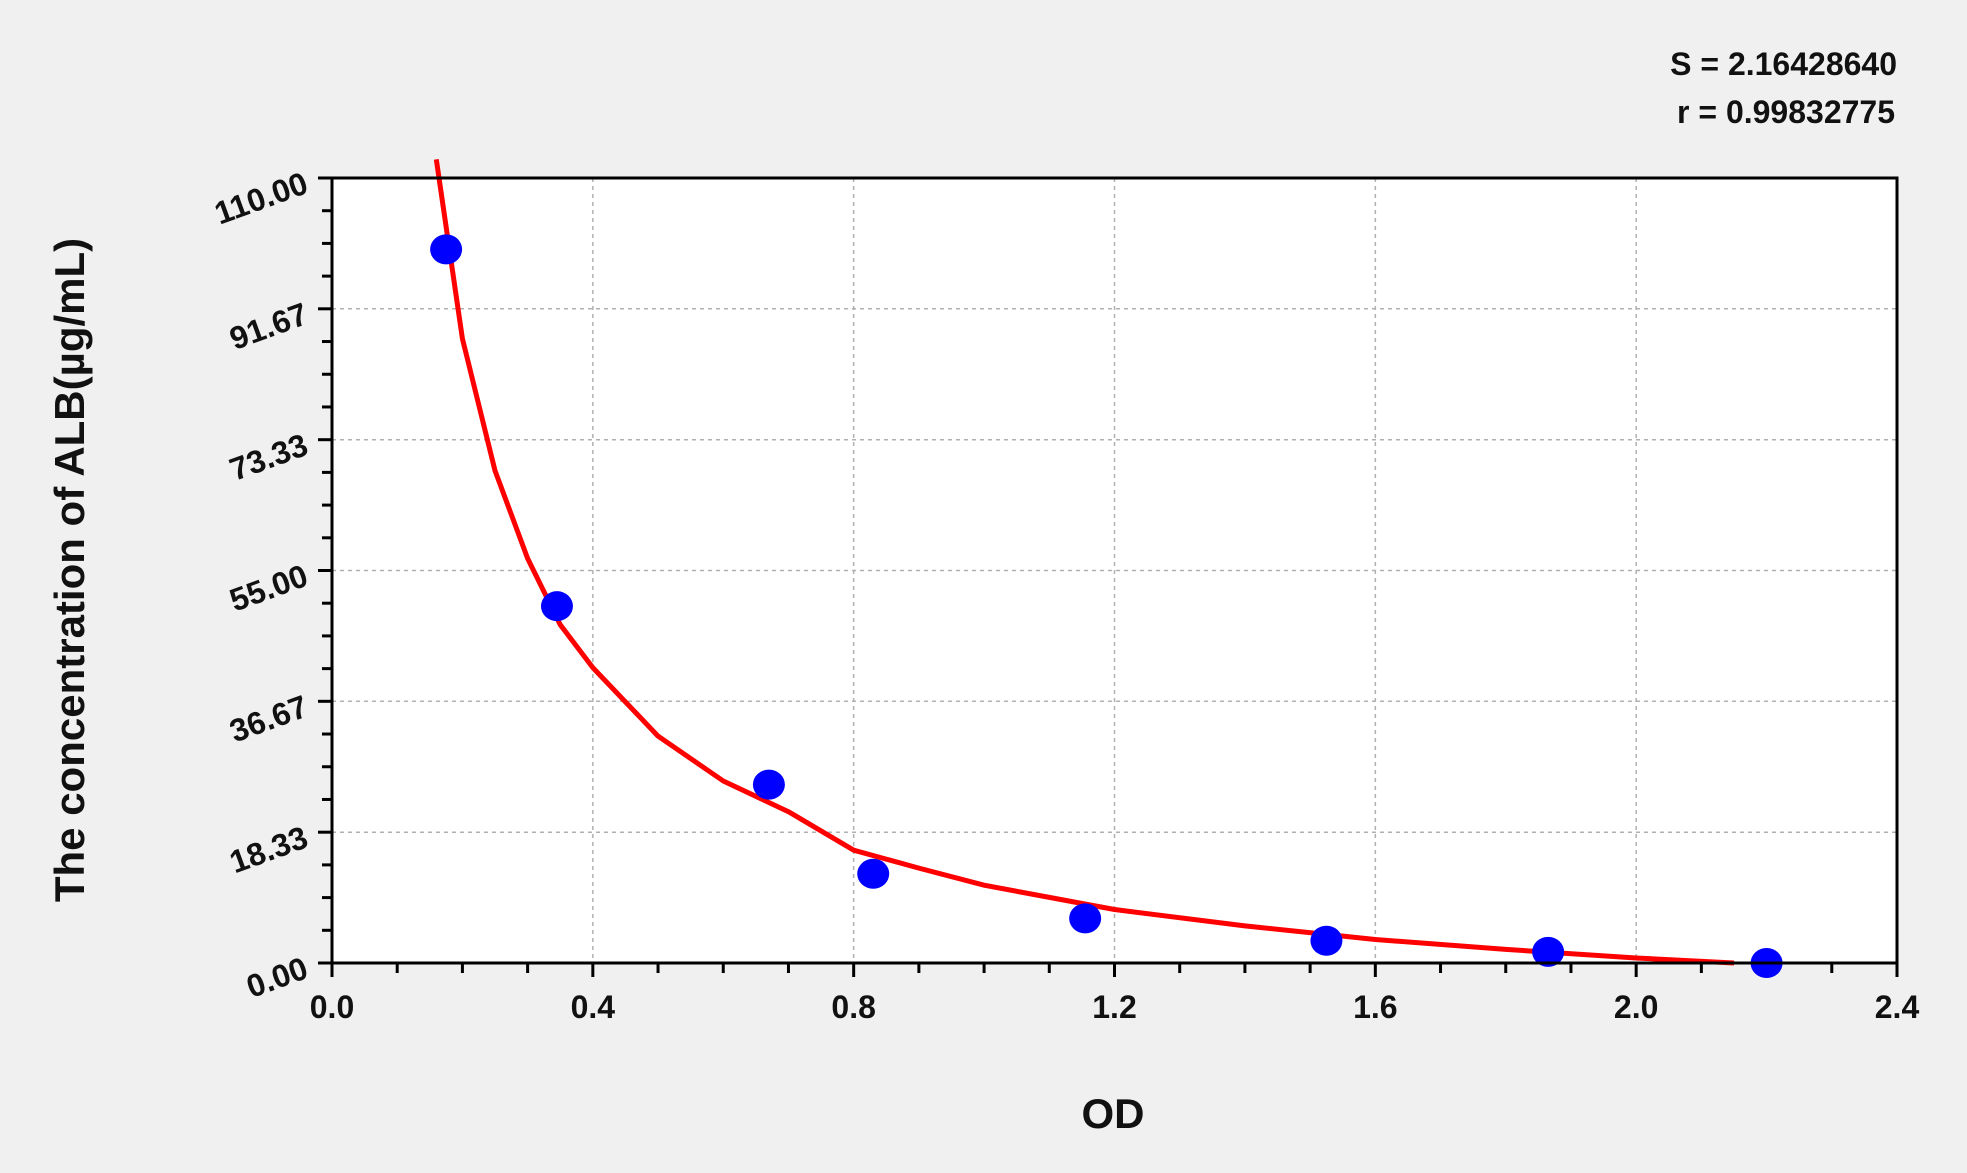  I want to click on x-tick-label: 2.4, so click(1897, 1007).